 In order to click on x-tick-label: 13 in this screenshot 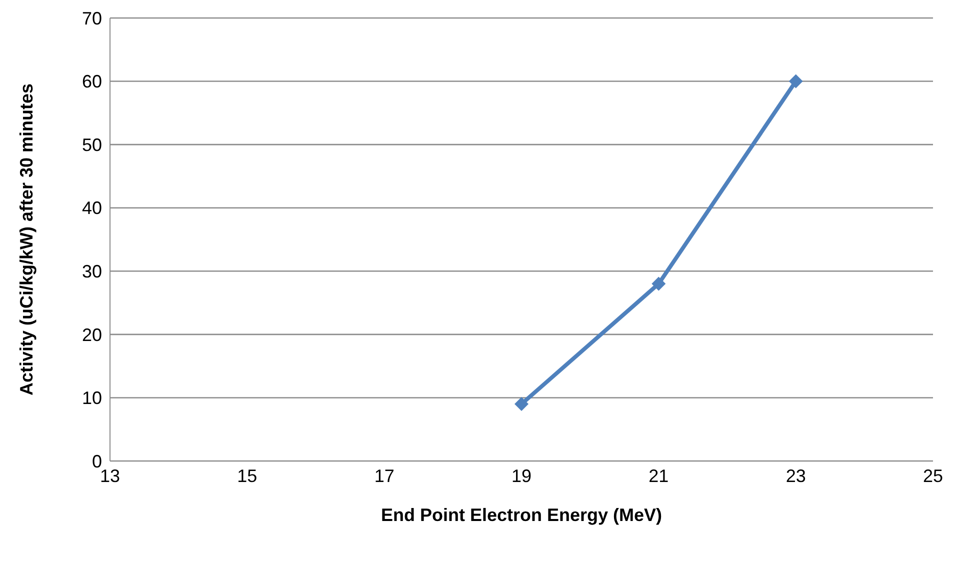, I will do `click(110, 476)`.